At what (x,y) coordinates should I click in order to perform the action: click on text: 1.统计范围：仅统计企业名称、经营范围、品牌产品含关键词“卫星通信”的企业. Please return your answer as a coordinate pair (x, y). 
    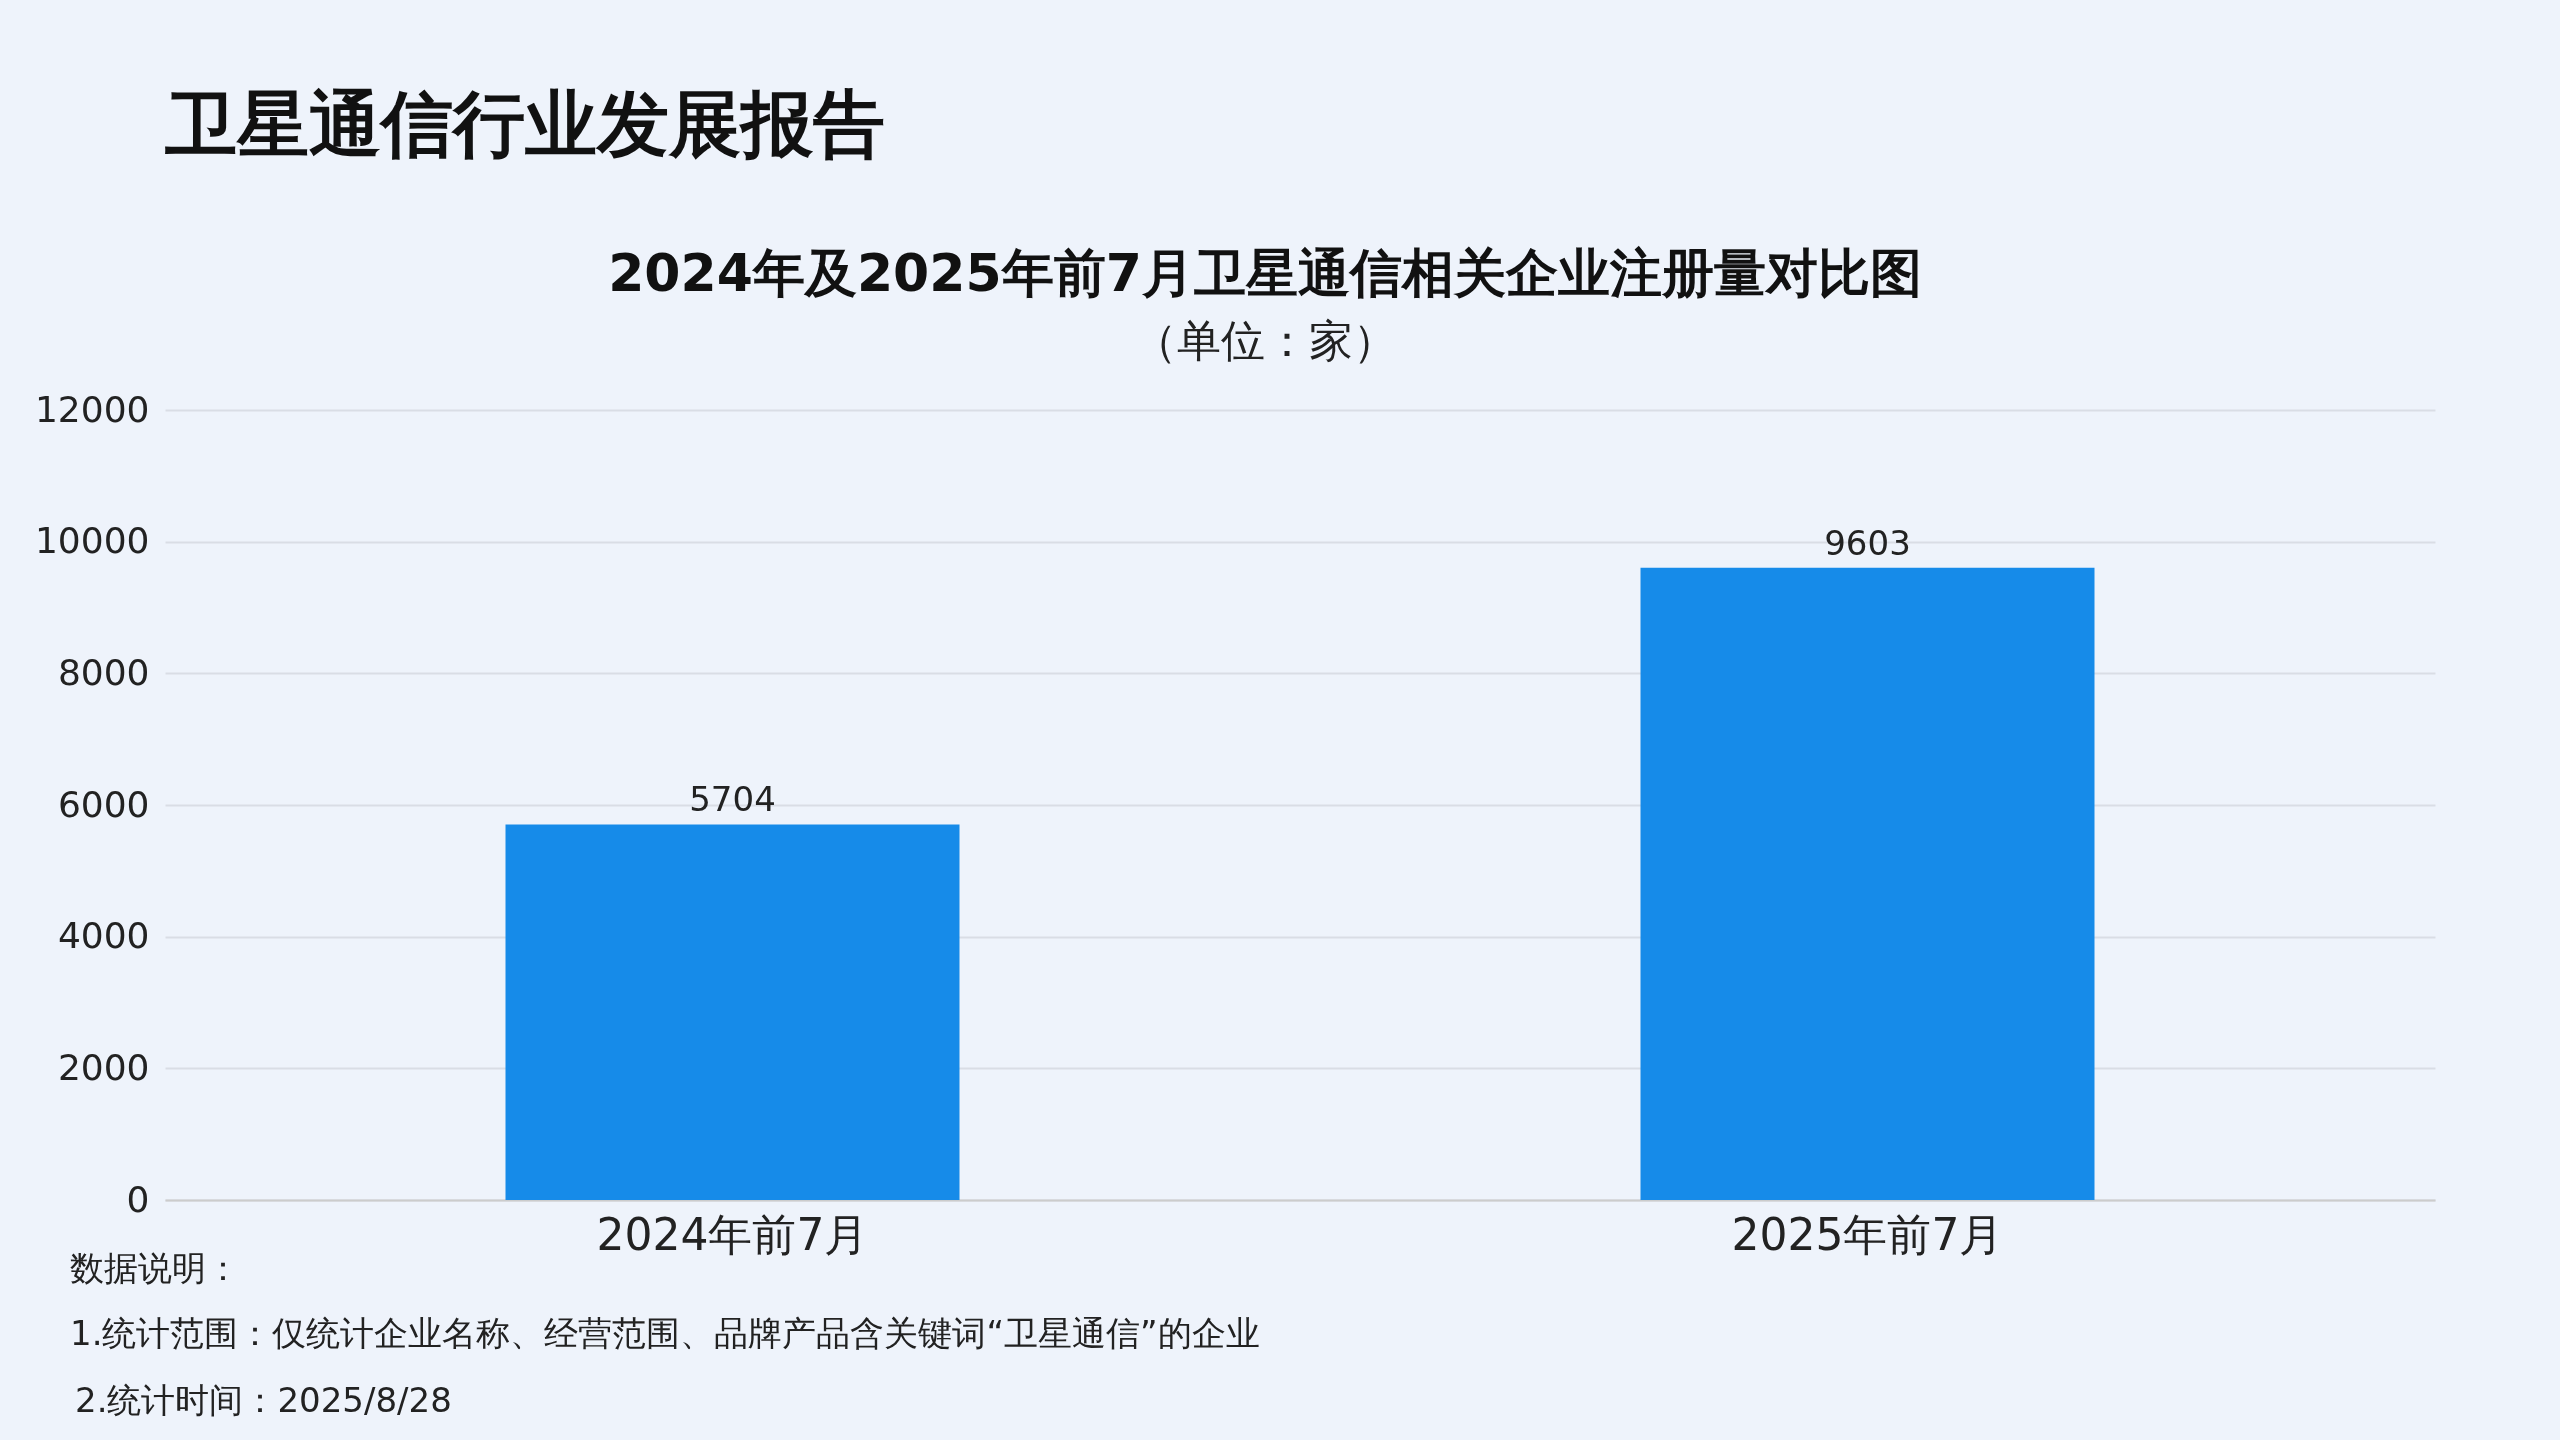
    Looking at the image, I should click on (665, 1333).